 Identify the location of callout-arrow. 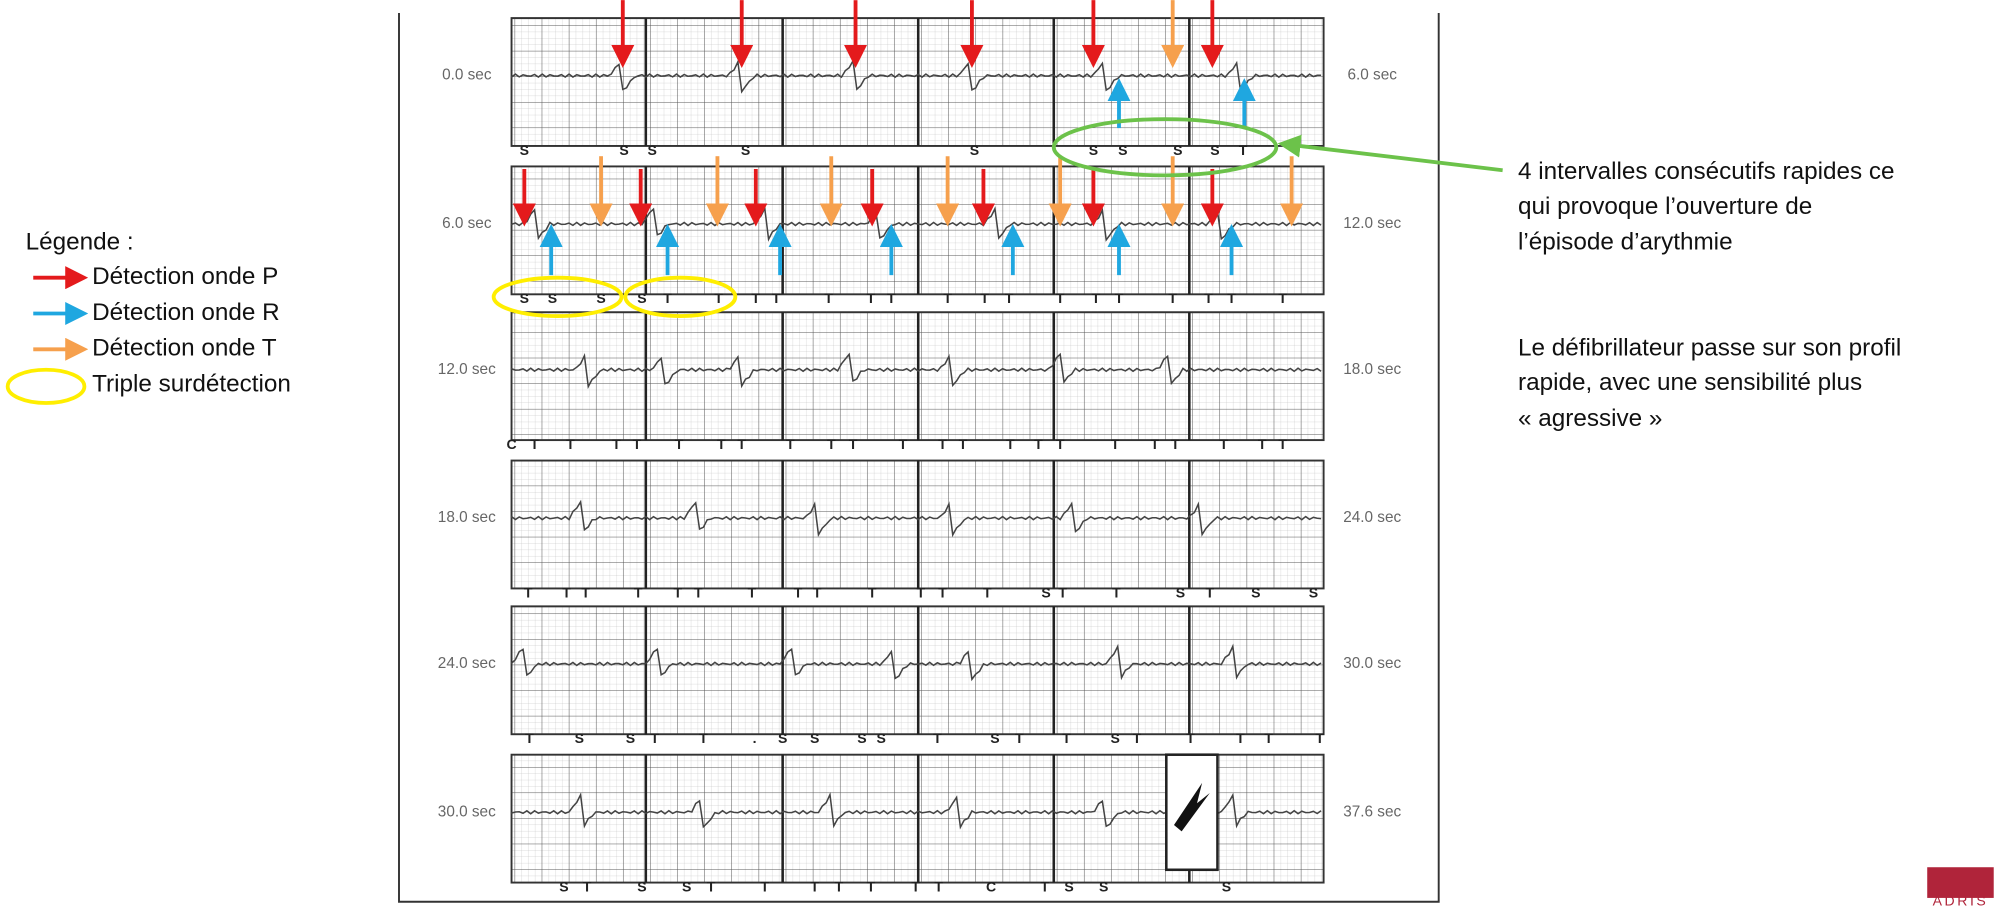
(1390, 153).